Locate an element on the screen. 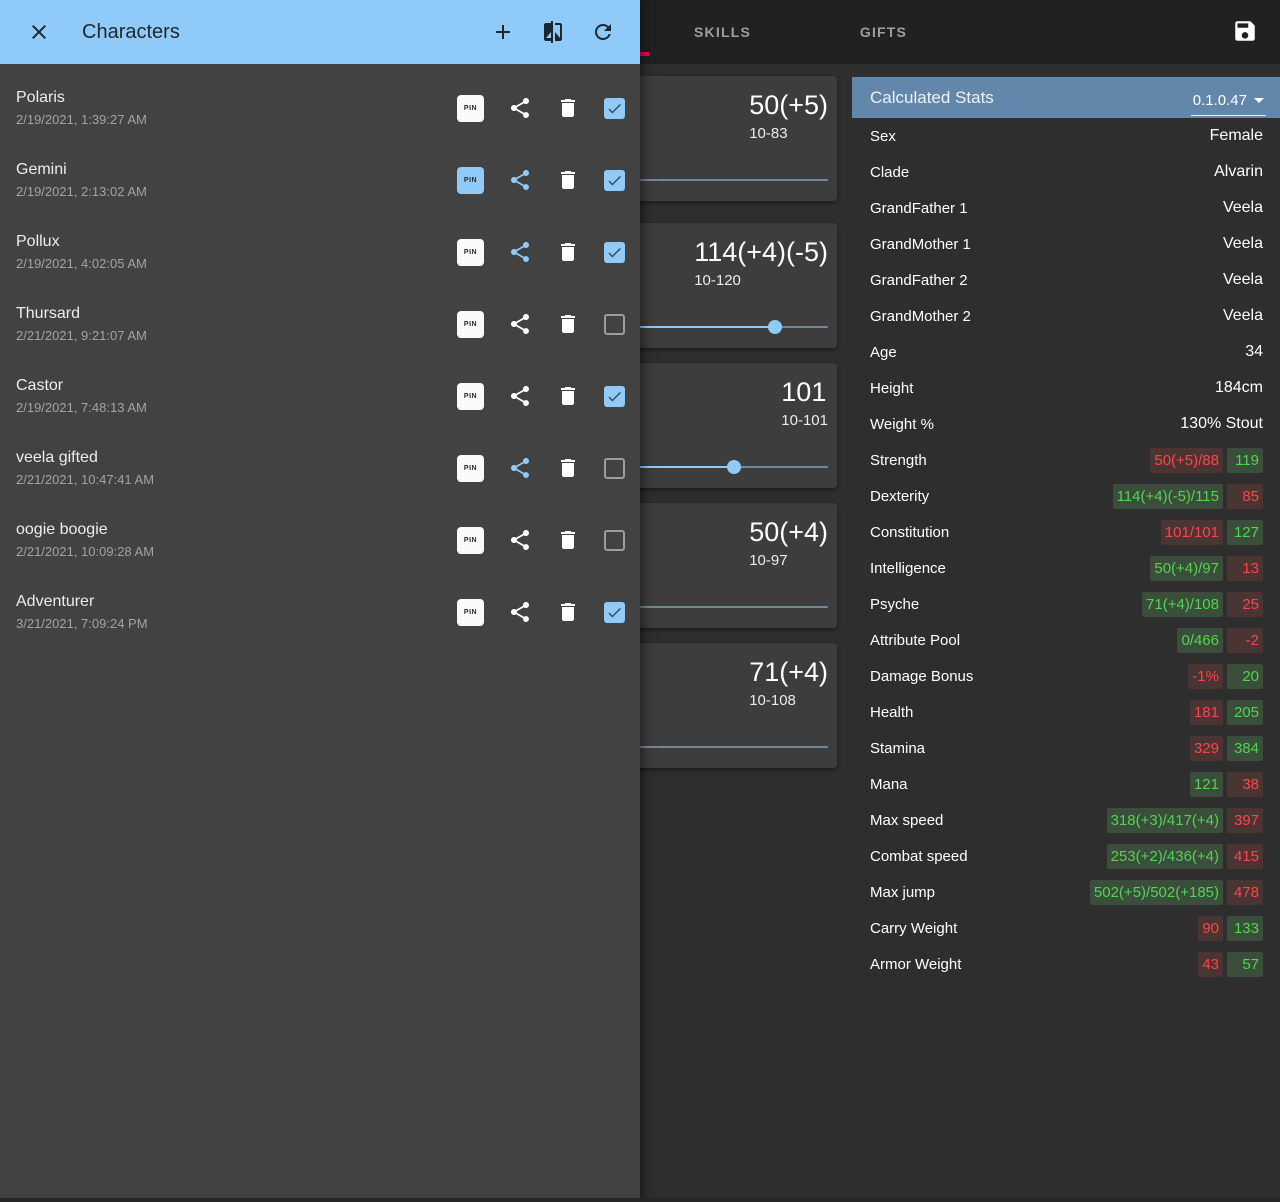 This screenshot has height=1202, width=1280. add-icon is located at coordinates (503, 32).